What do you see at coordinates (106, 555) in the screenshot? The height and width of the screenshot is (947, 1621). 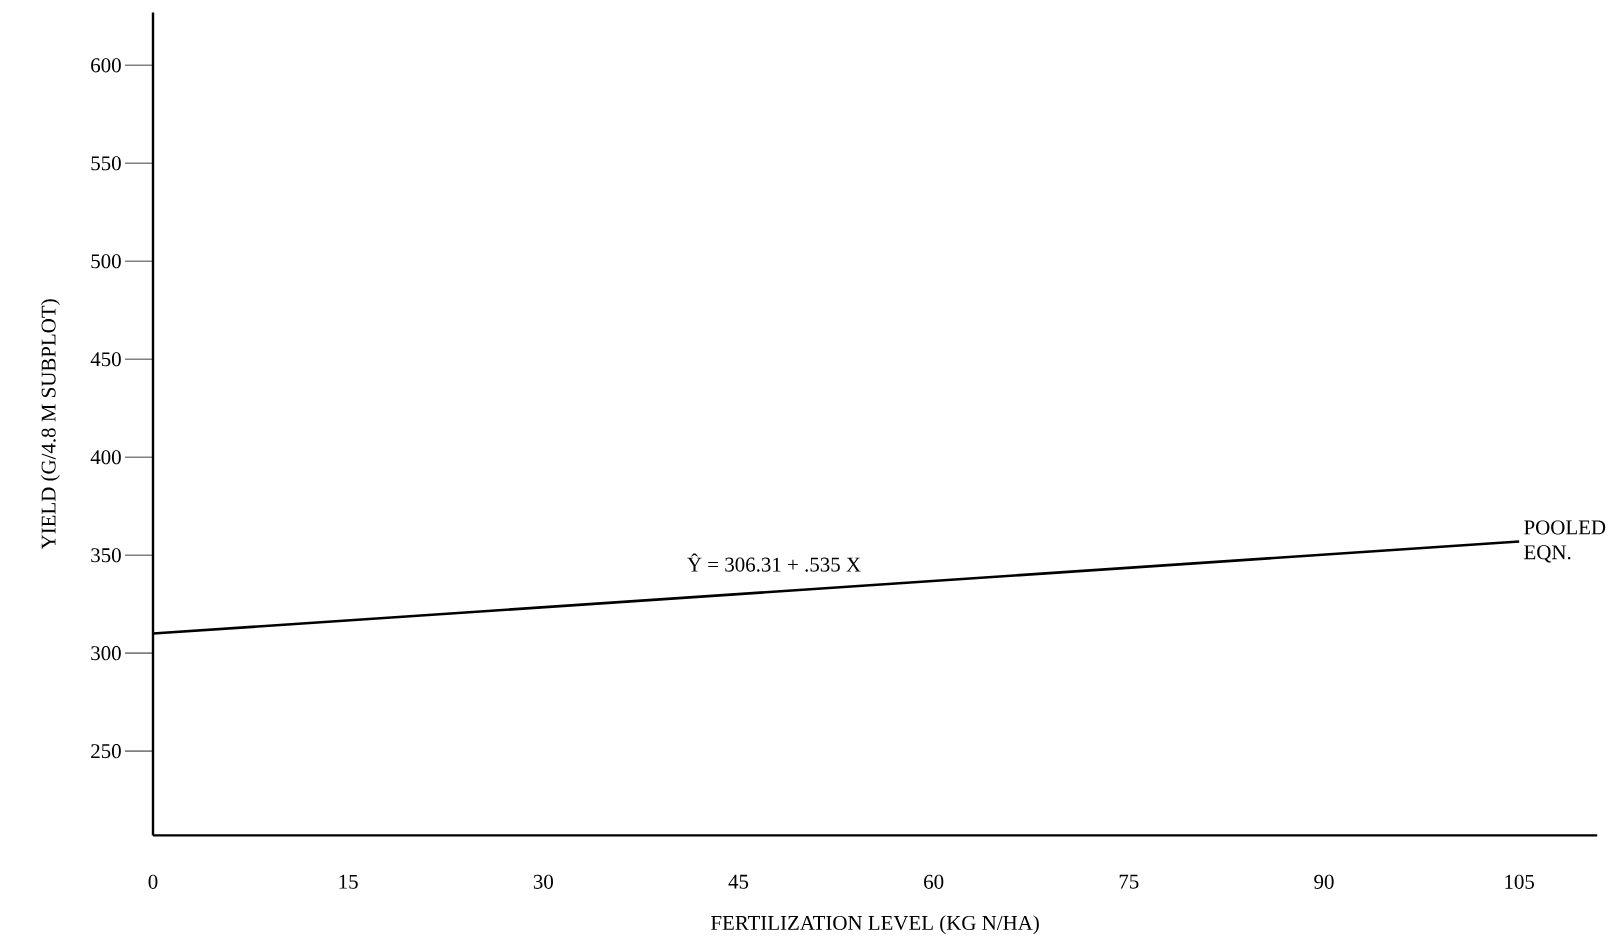 I see `y-tick-label: 350` at bounding box center [106, 555].